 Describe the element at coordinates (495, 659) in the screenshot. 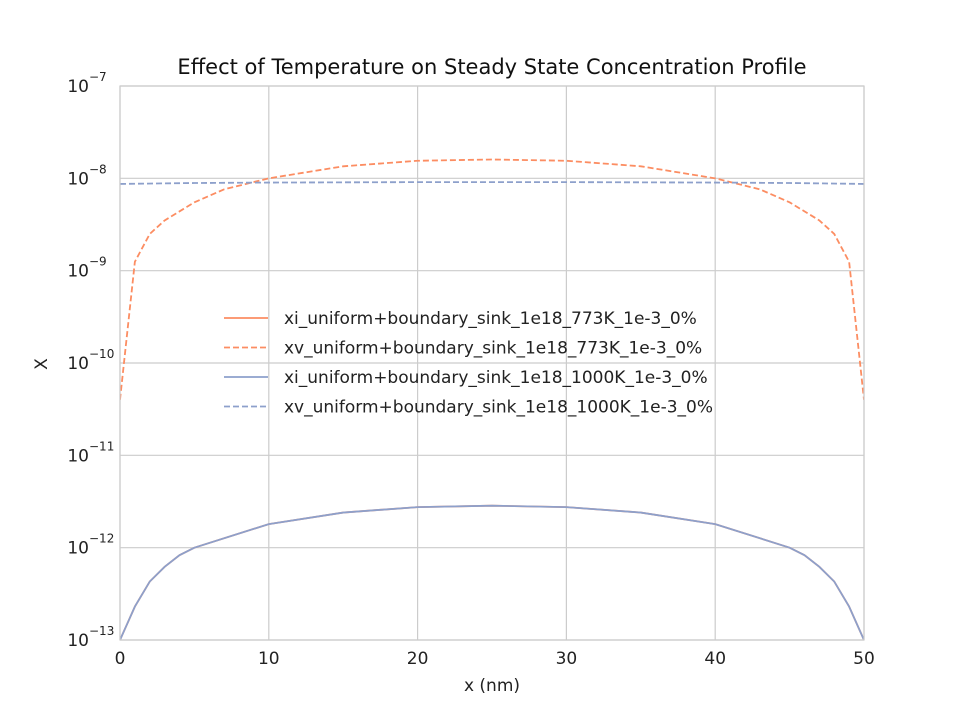

I see `x-ticks: 0 10 20 30 40 50` at that location.